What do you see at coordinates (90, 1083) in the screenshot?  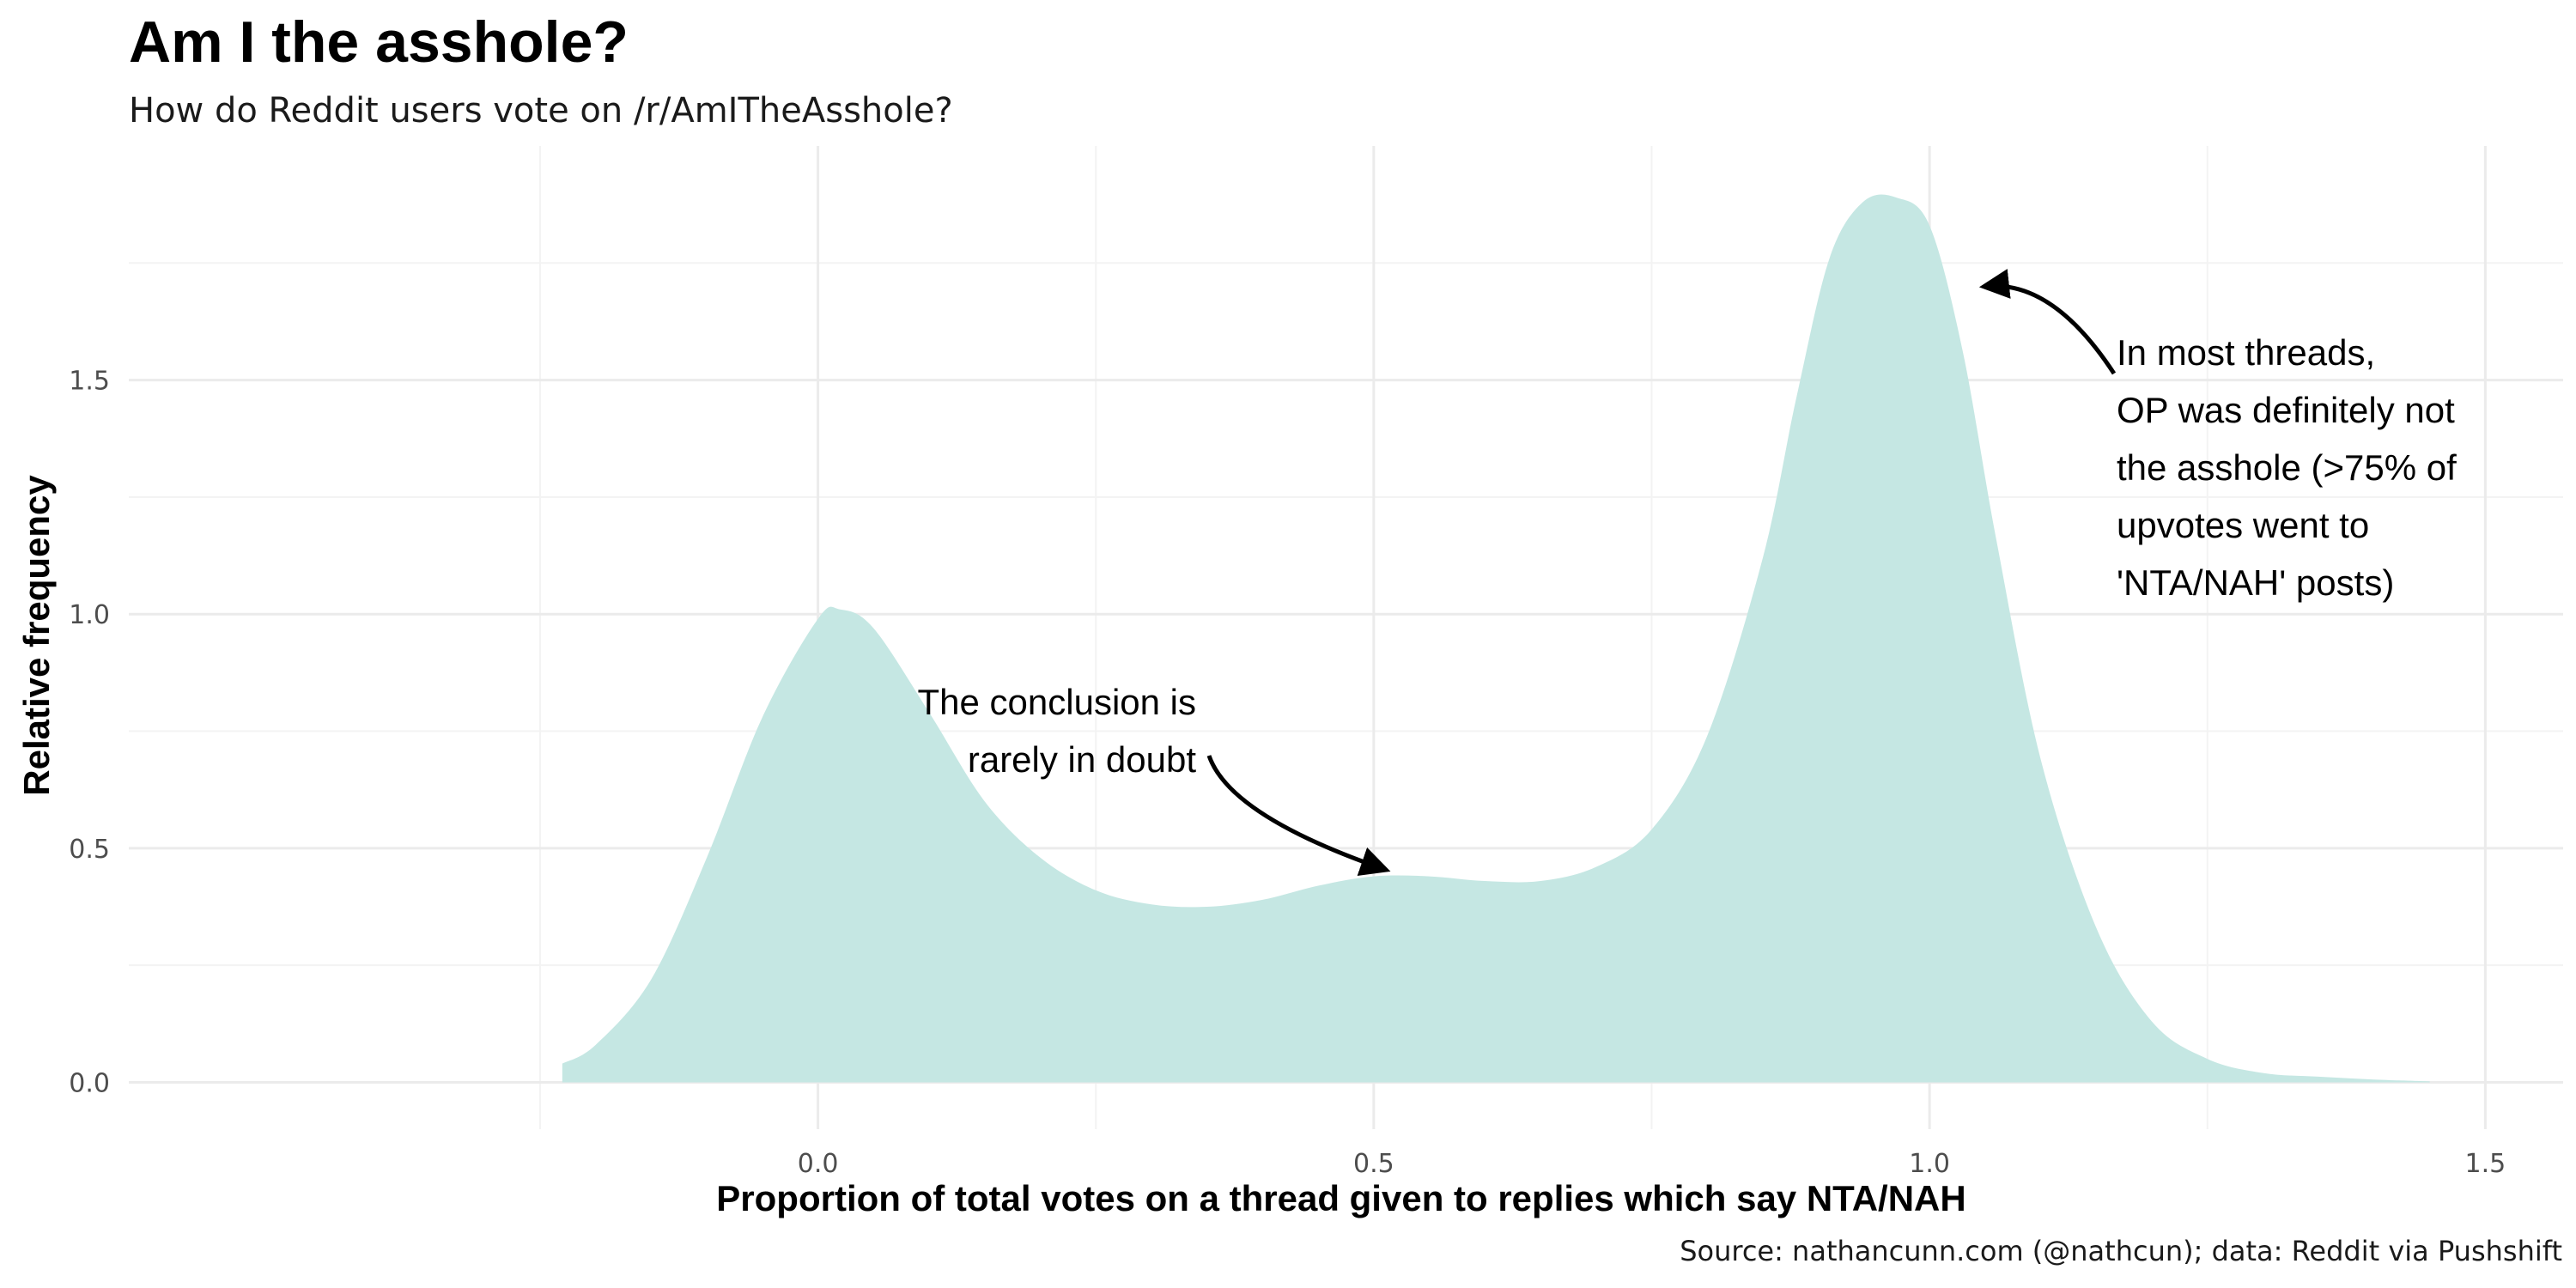 I see `y-tick-label: 0.0` at bounding box center [90, 1083].